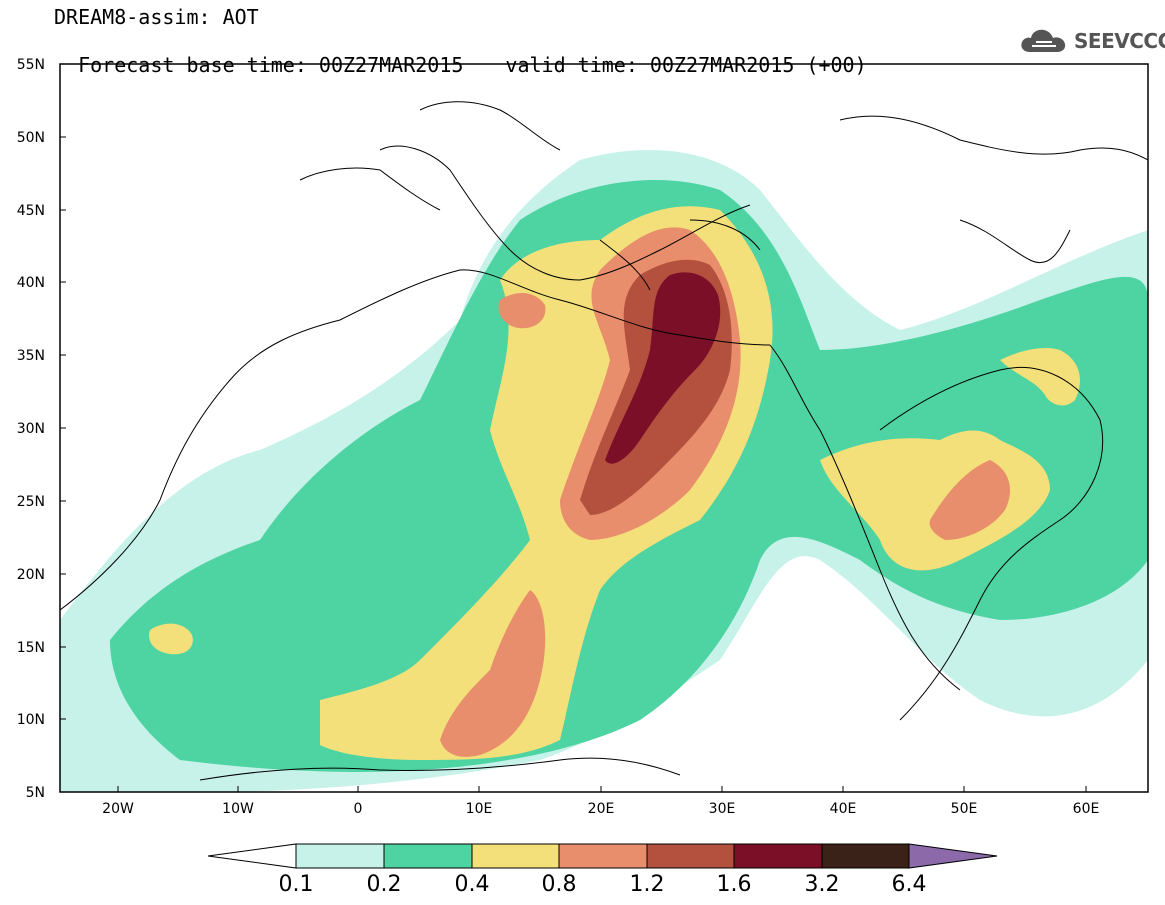 This screenshot has width=1165, height=905. What do you see at coordinates (647, 884) in the screenshot?
I see `colorbar-label: 1.2` at bounding box center [647, 884].